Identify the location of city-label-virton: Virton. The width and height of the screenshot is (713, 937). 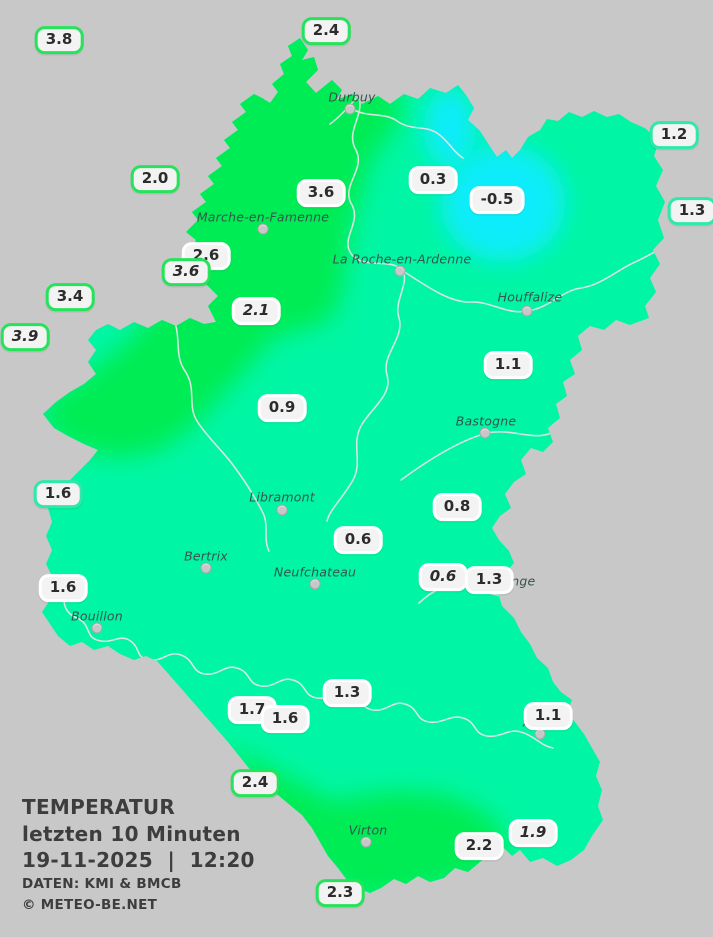
(368, 830).